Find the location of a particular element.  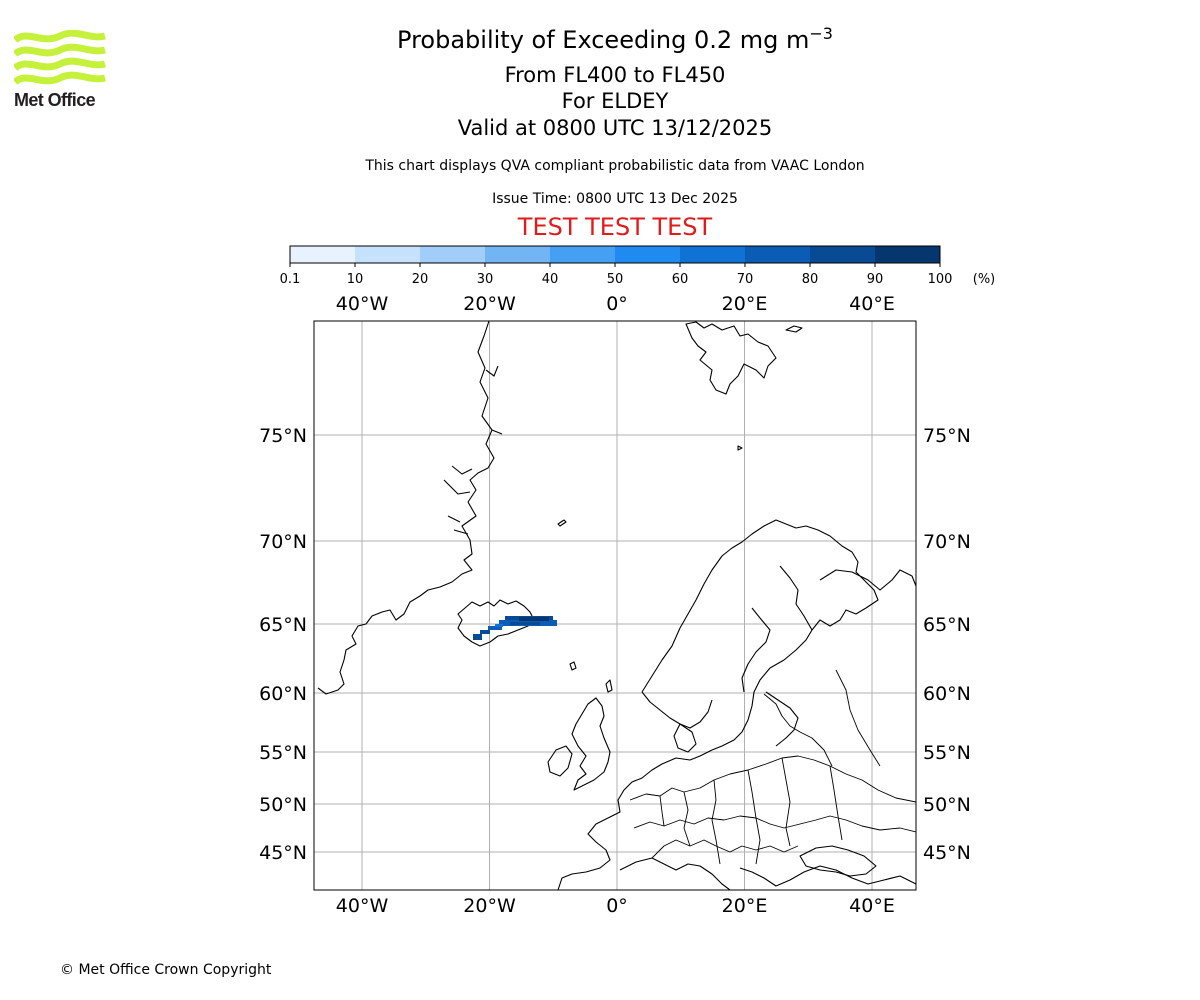

denmark is located at coordinates (685, 738).